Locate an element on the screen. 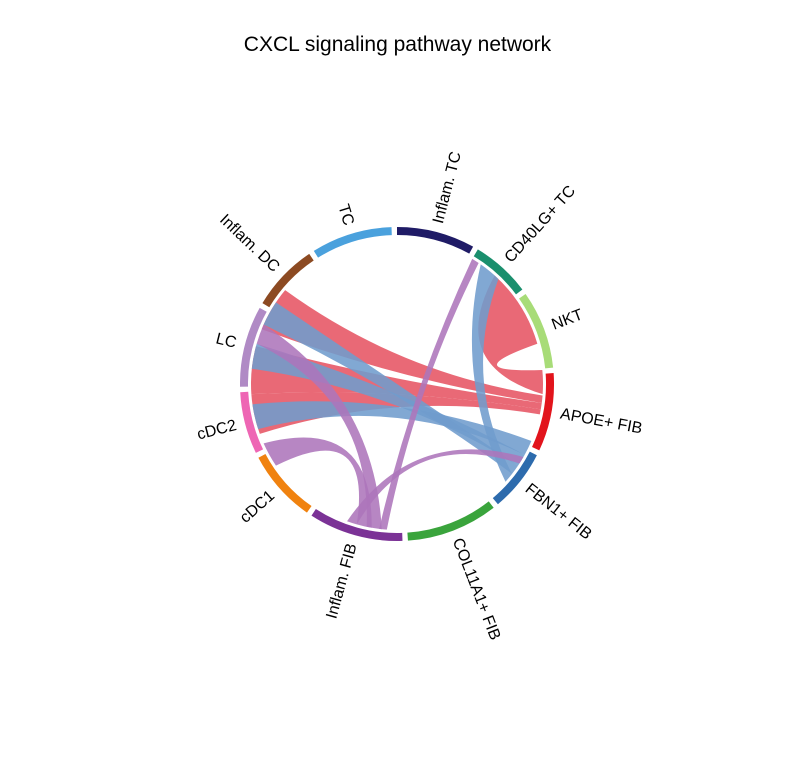  label-fbn1-fib: FBN1+ FIB is located at coordinates (558, 511).